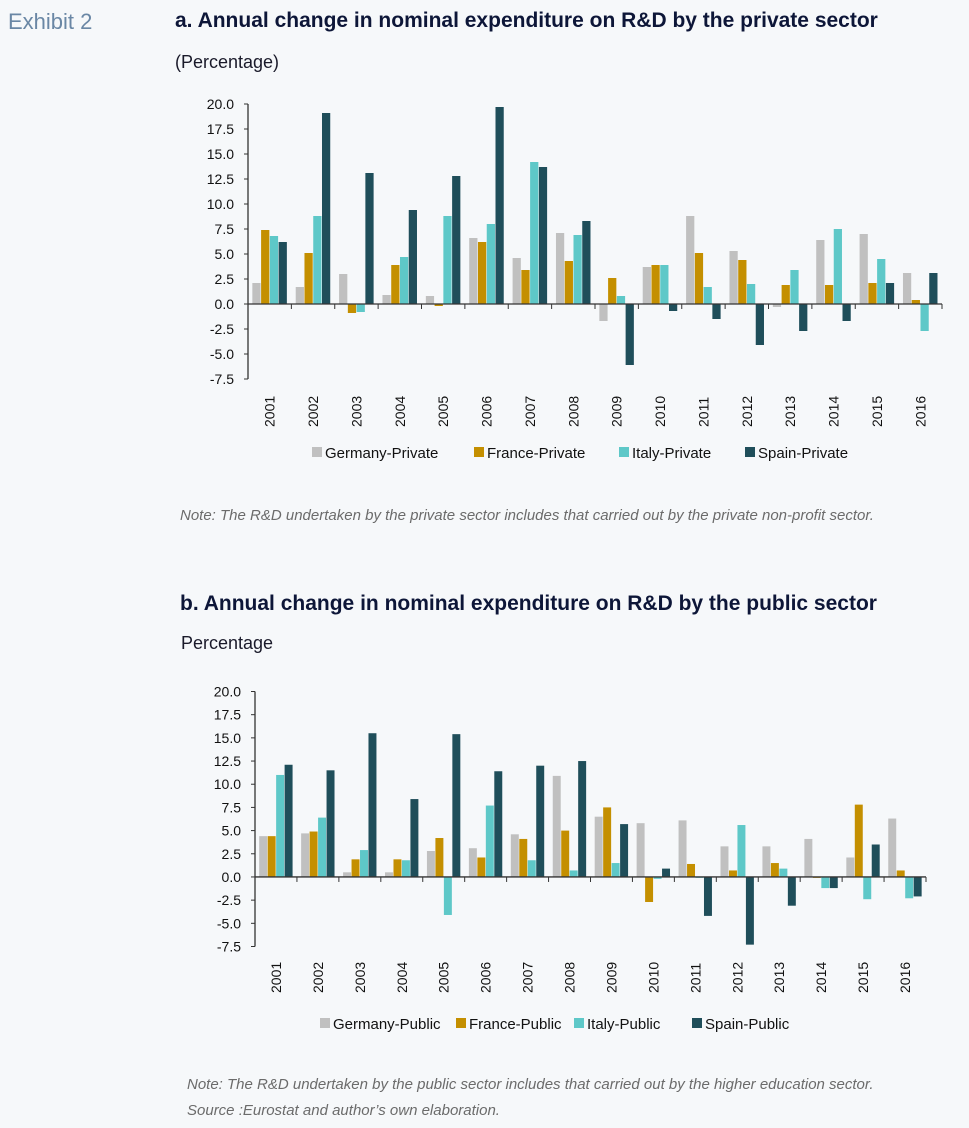 The height and width of the screenshot is (1128, 969). Describe the element at coordinates (915, 302) in the screenshot. I see `bar-france-private-2016` at that location.